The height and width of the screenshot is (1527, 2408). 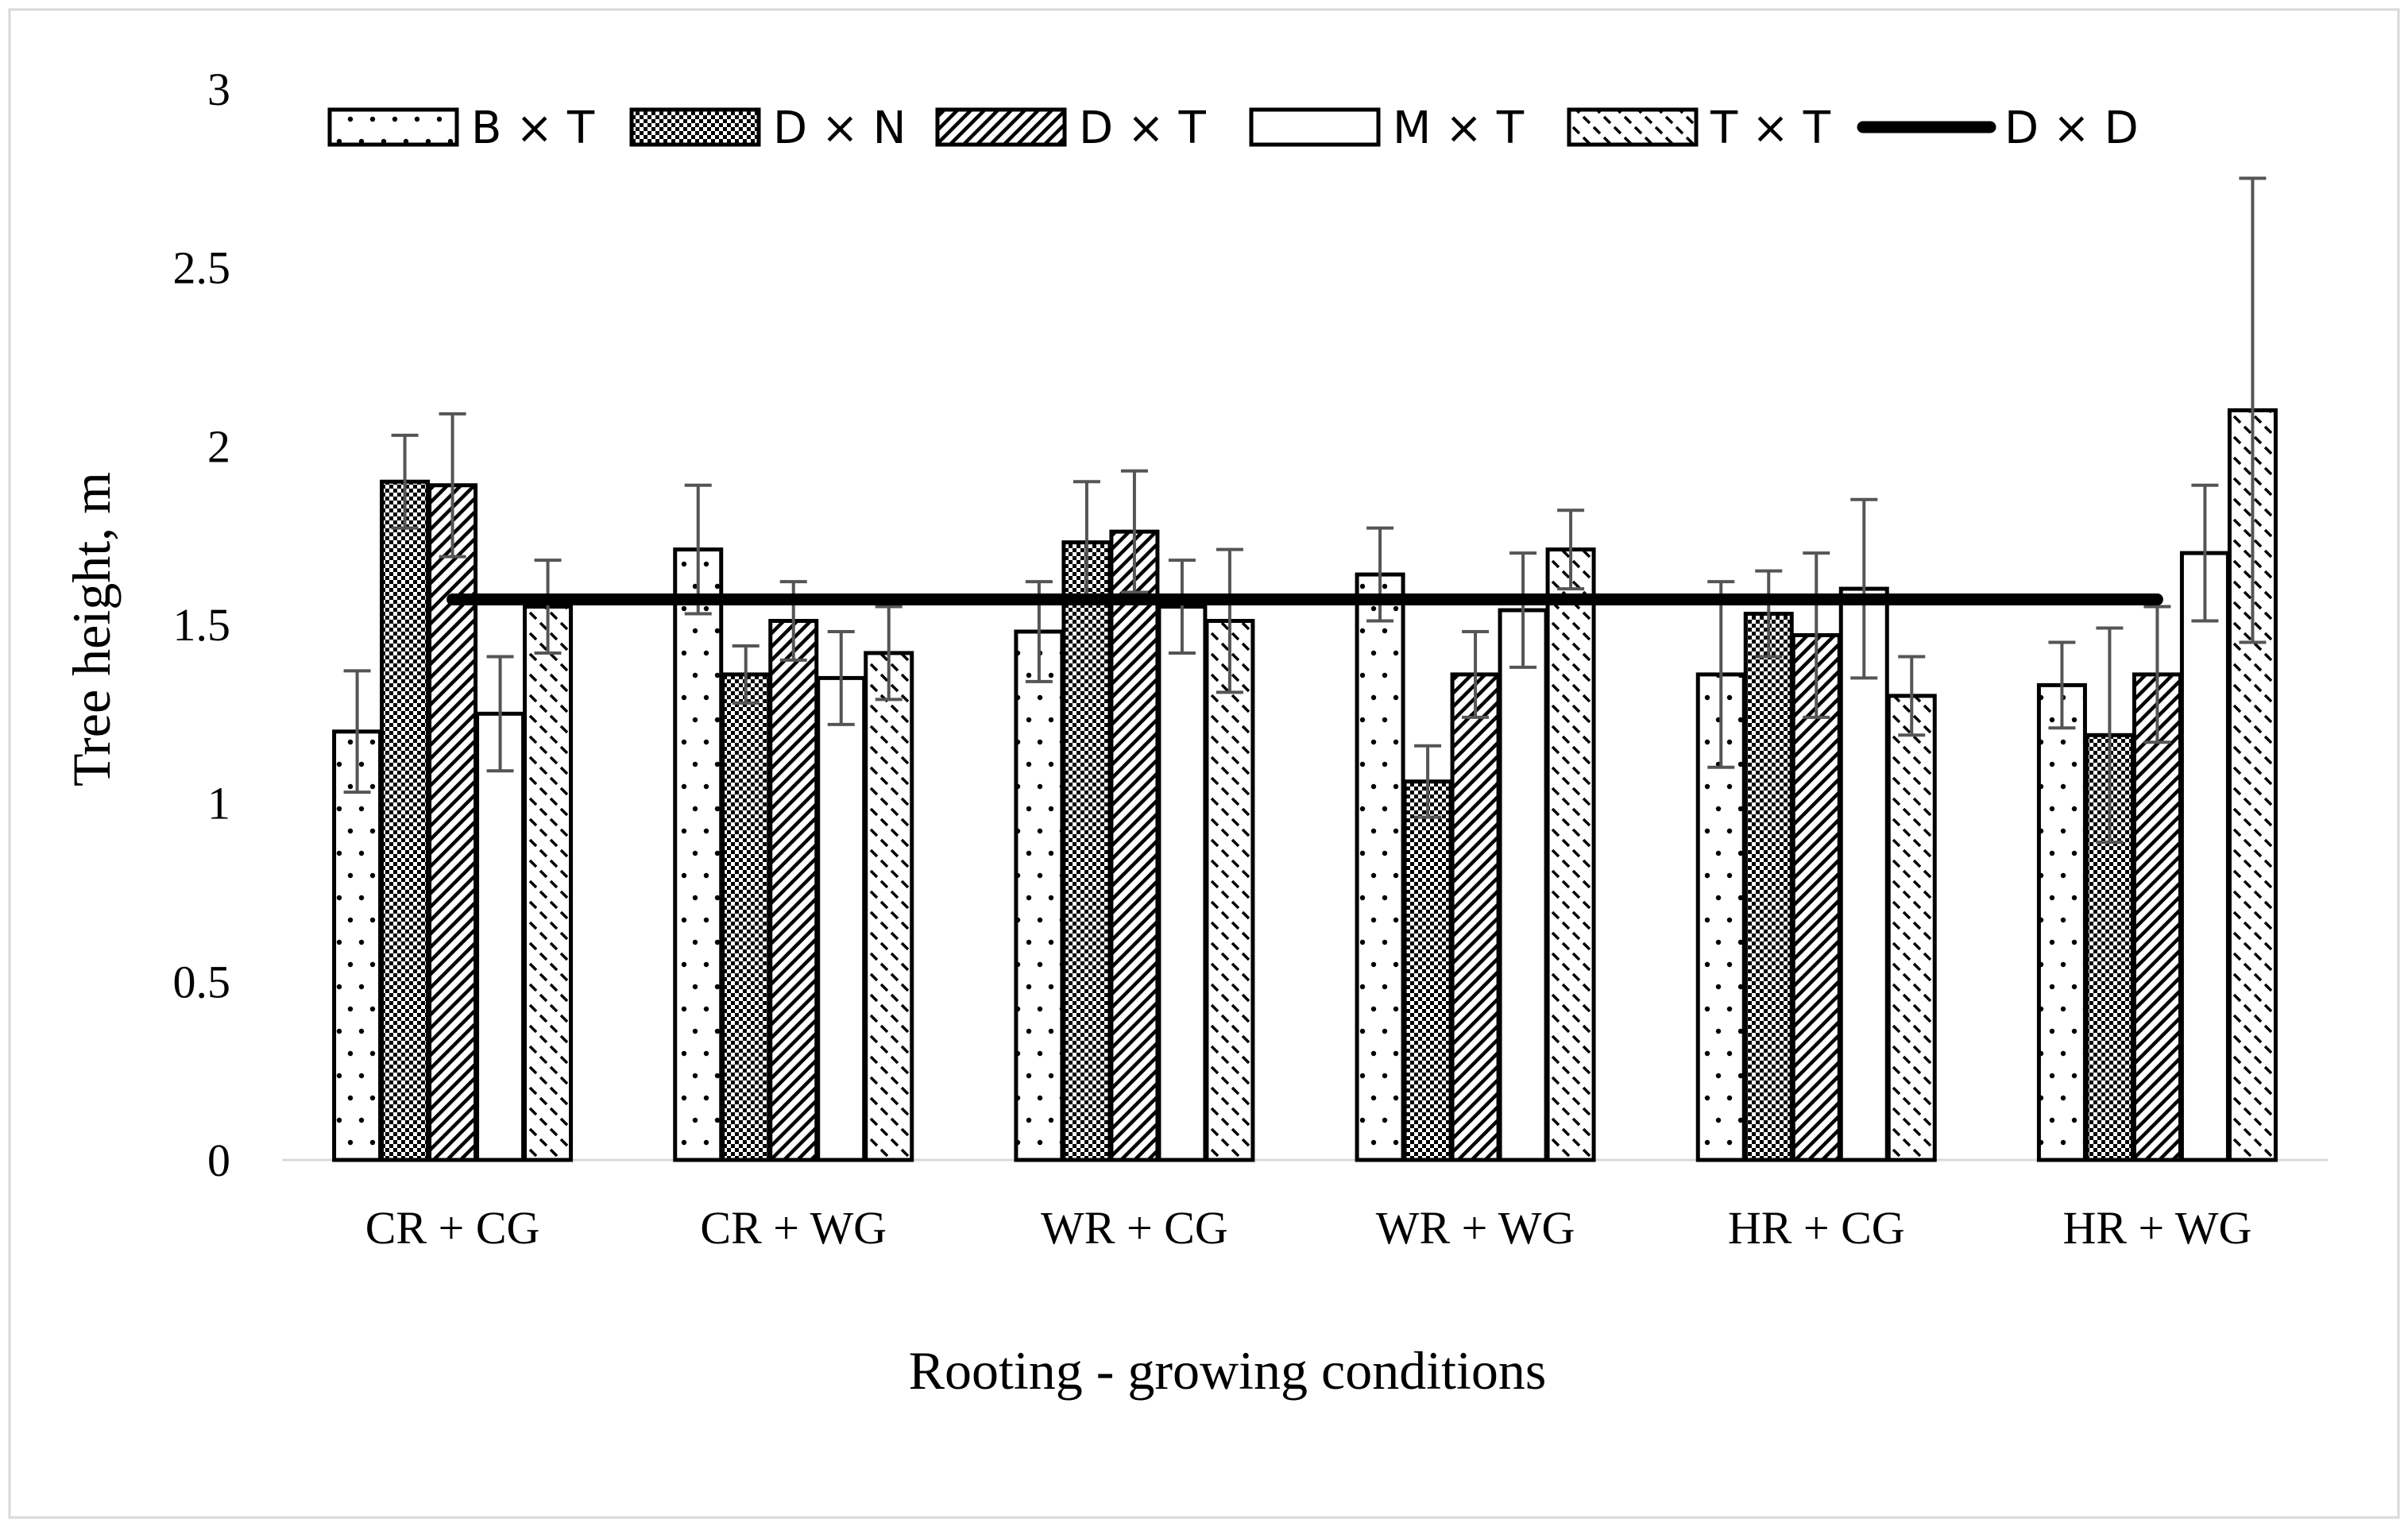 I want to click on legend: B × T D × N D × T M × T T × T D × D, so click(x=1233, y=128).